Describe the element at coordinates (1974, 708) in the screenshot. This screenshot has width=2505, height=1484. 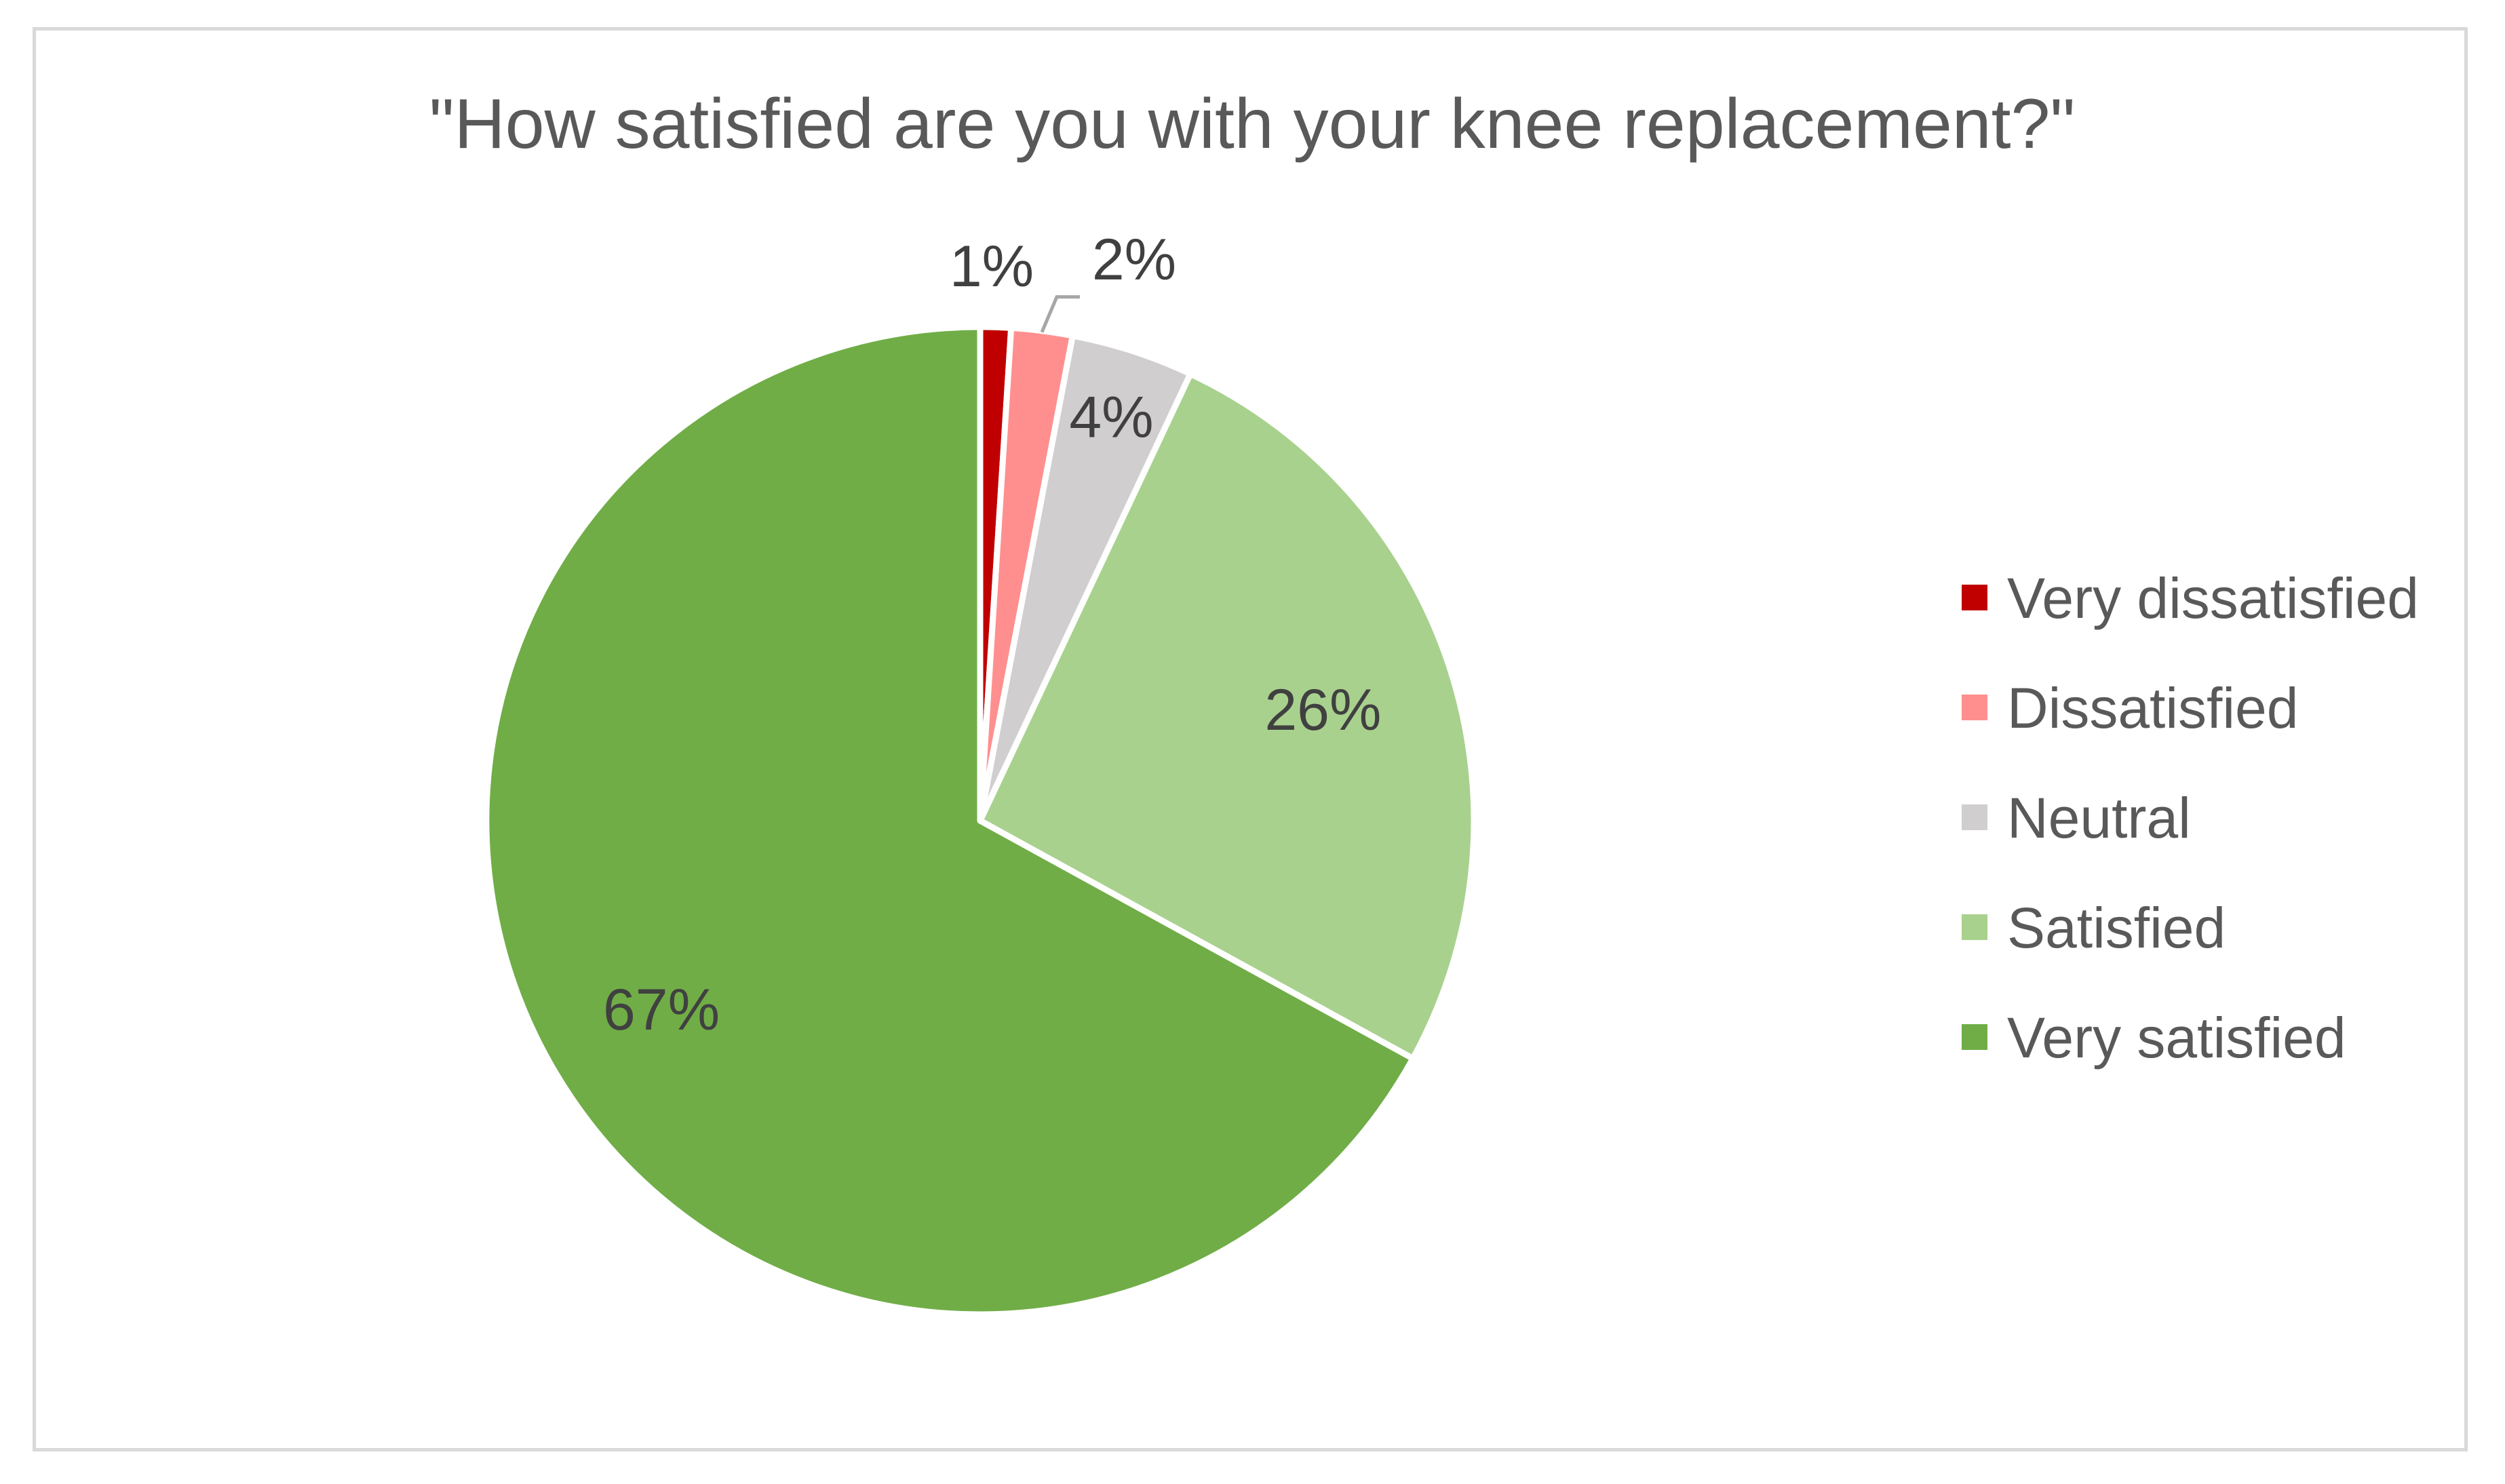
I see `legend-swatch-dissatisfied` at that location.